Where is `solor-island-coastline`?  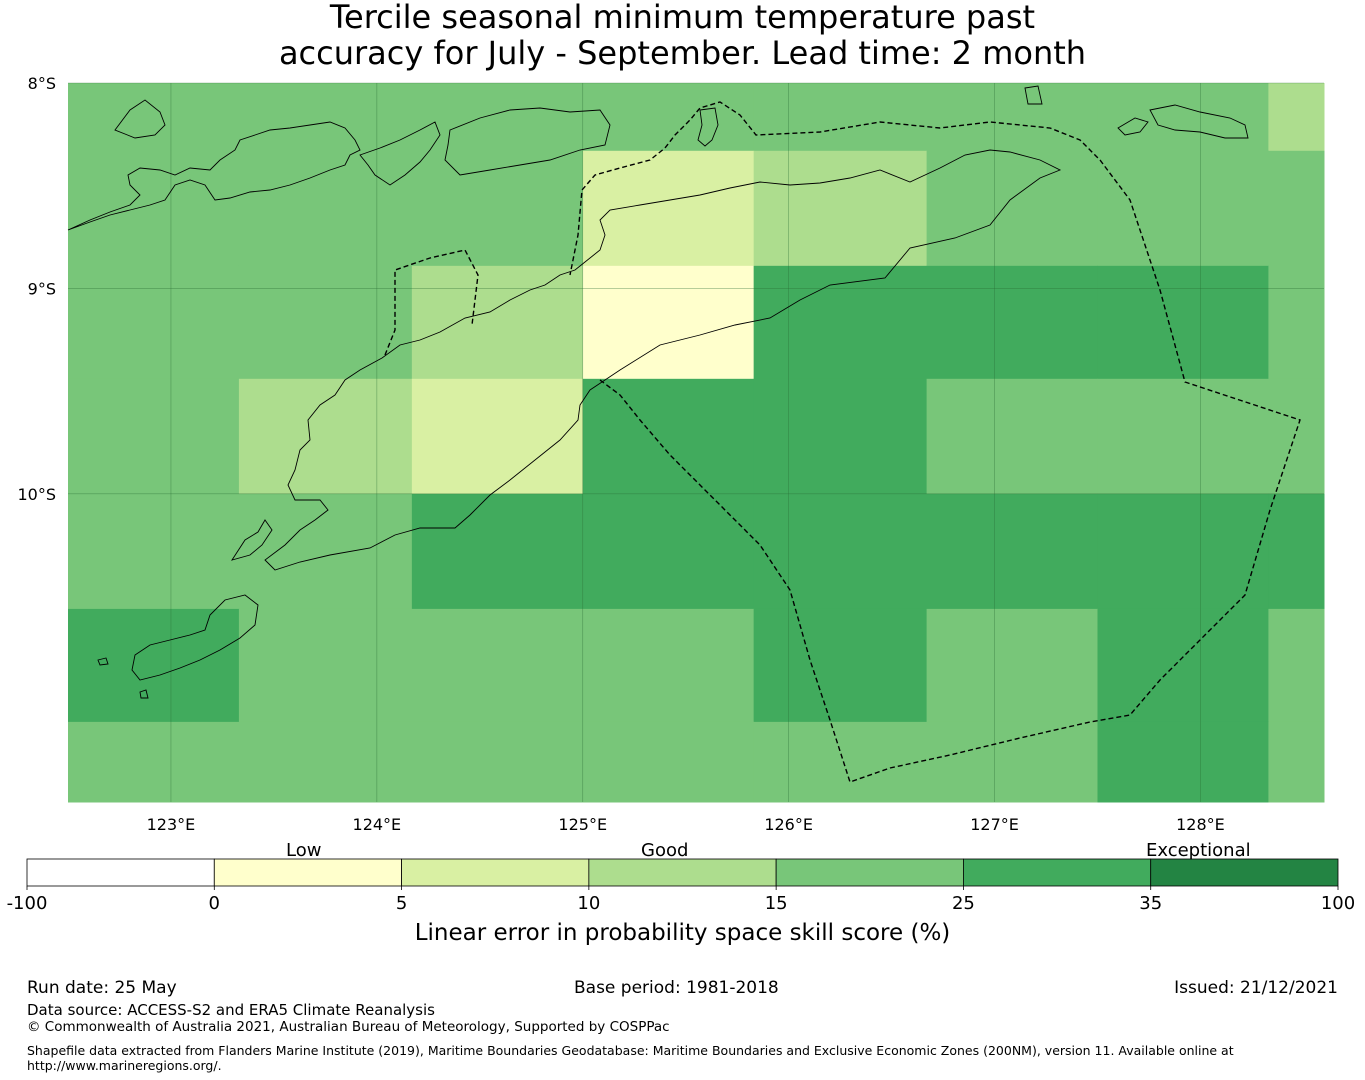
solor-island-coastline is located at coordinates (140, 119).